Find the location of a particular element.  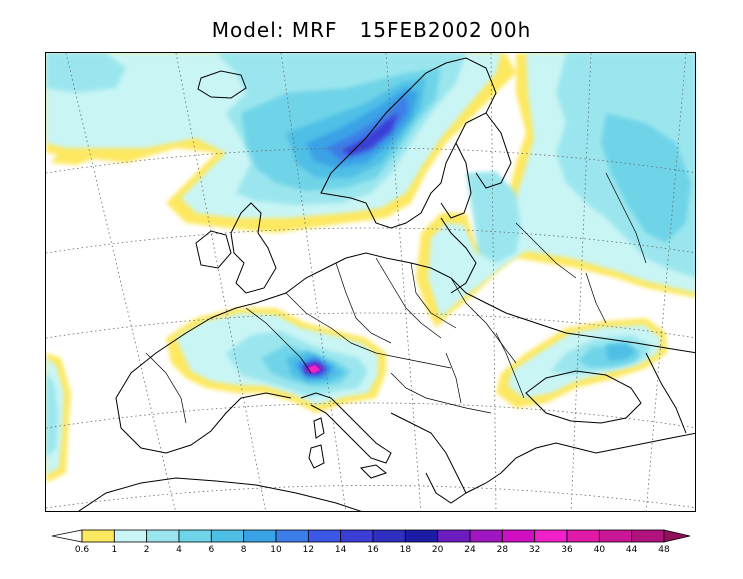

colorbar-tick-label: 6 is located at coordinates (211, 550).